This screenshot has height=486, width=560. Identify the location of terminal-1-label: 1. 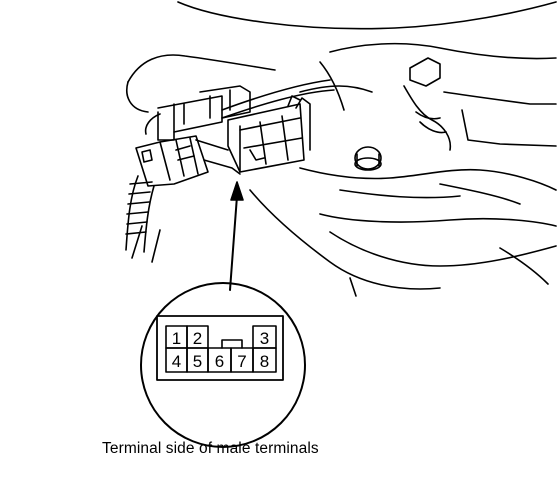
(176, 338).